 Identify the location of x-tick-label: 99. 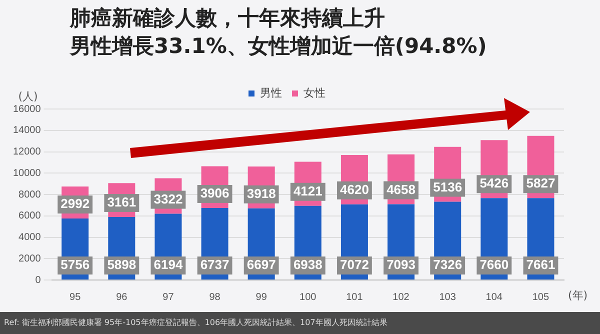
(262, 297).